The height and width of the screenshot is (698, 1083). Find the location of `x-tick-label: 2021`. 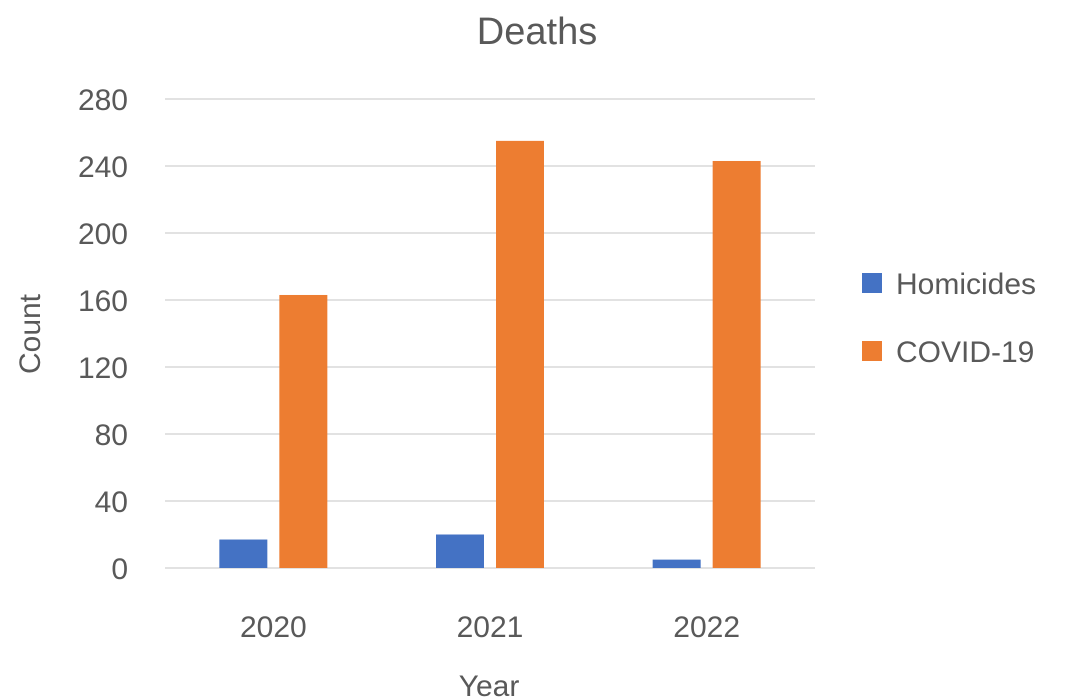

x-tick-label: 2021 is located at coordinates (490, 627).